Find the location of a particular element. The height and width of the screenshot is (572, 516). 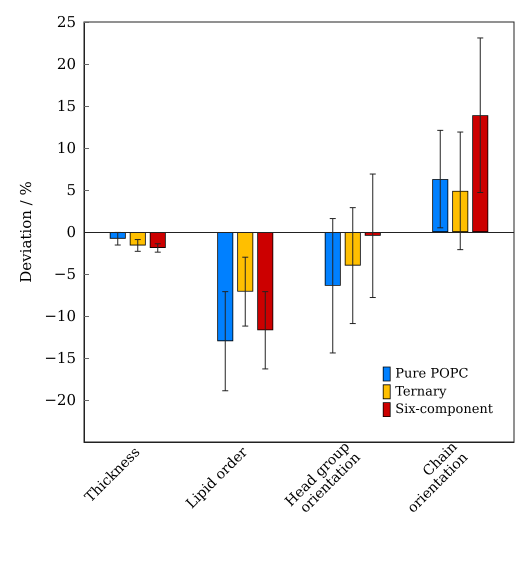

y-tick-label: 25 is located at coordinates (66, 22).